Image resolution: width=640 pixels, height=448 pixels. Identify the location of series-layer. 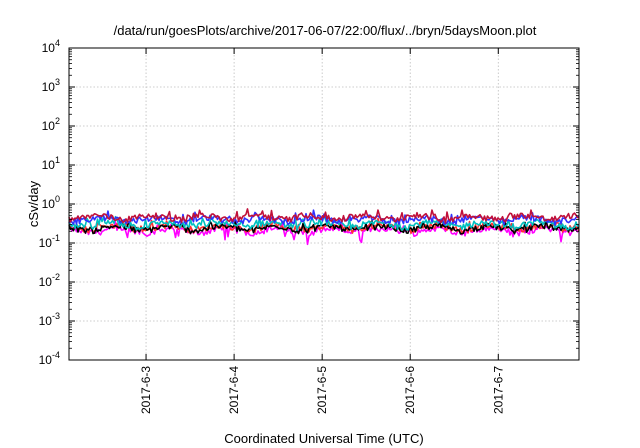
(324, 227).